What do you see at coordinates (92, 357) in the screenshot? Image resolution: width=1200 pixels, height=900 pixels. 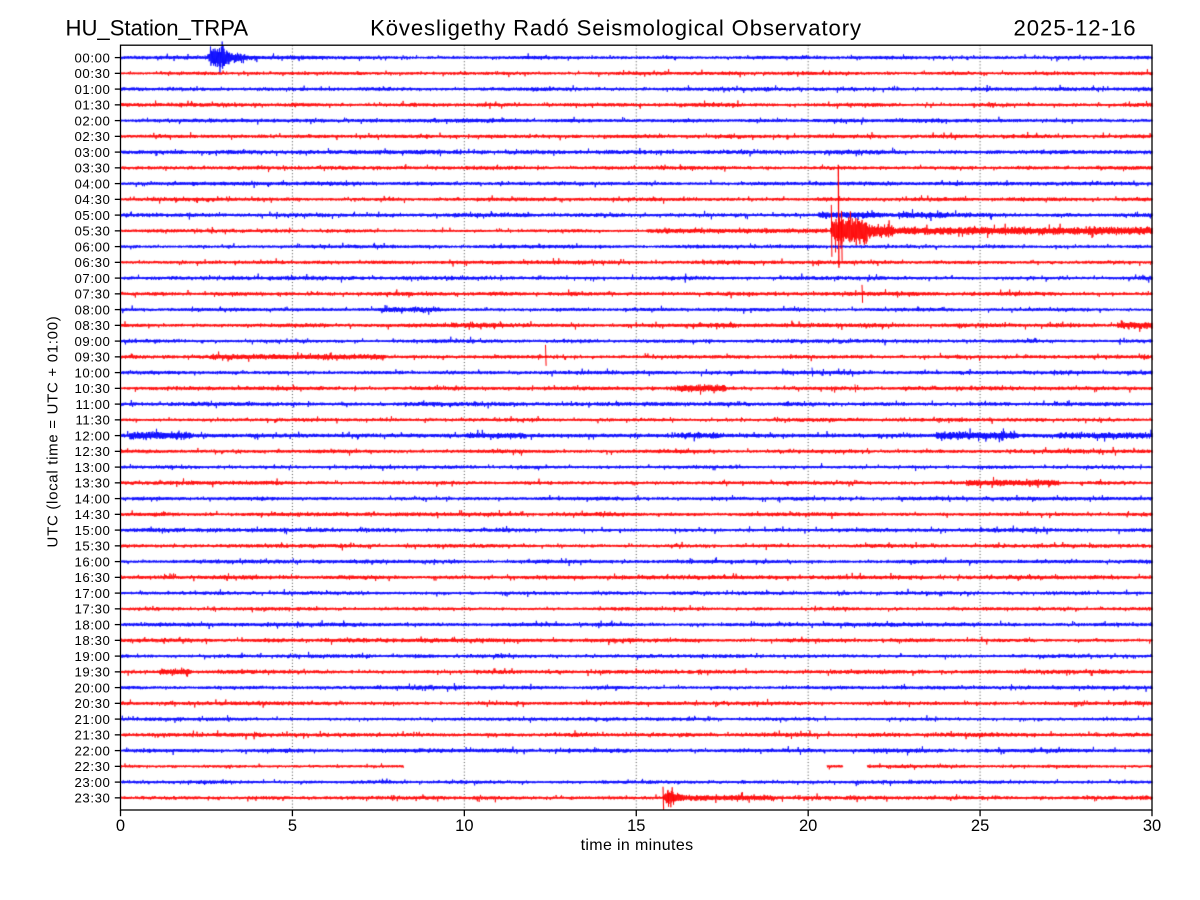 I see `svg-text: 09:30` at bounding box center [92, 357].